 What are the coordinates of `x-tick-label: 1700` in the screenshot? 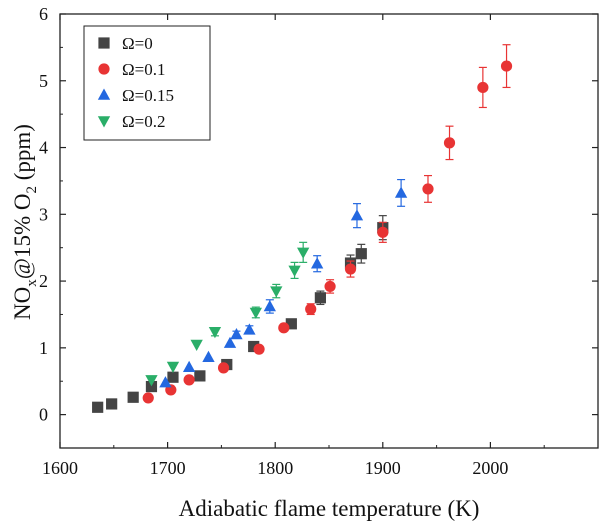 It's located at (168, 468).